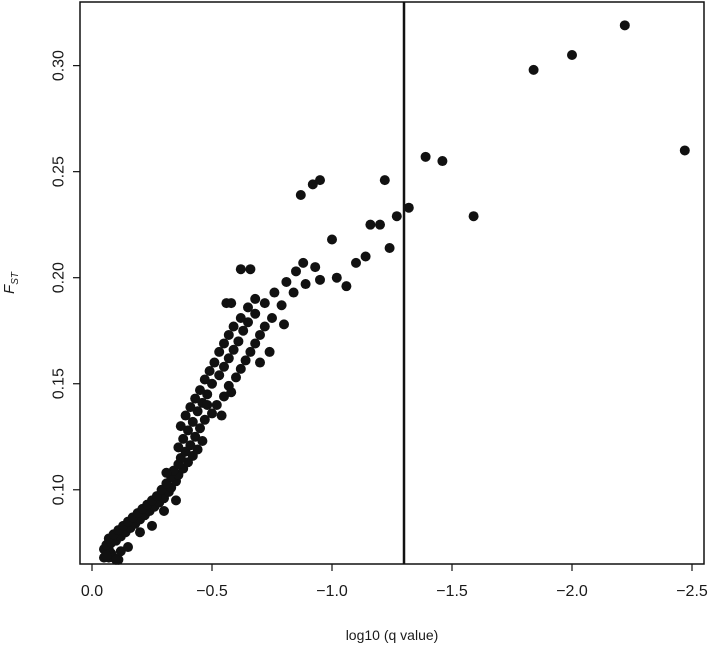 The width and height of the screenshot is (708, 647). What do you see at coordinates (392, 635) in the screenshot?
I see `x-axis-label: log10 (q value)` at bounding box center [392, 635].